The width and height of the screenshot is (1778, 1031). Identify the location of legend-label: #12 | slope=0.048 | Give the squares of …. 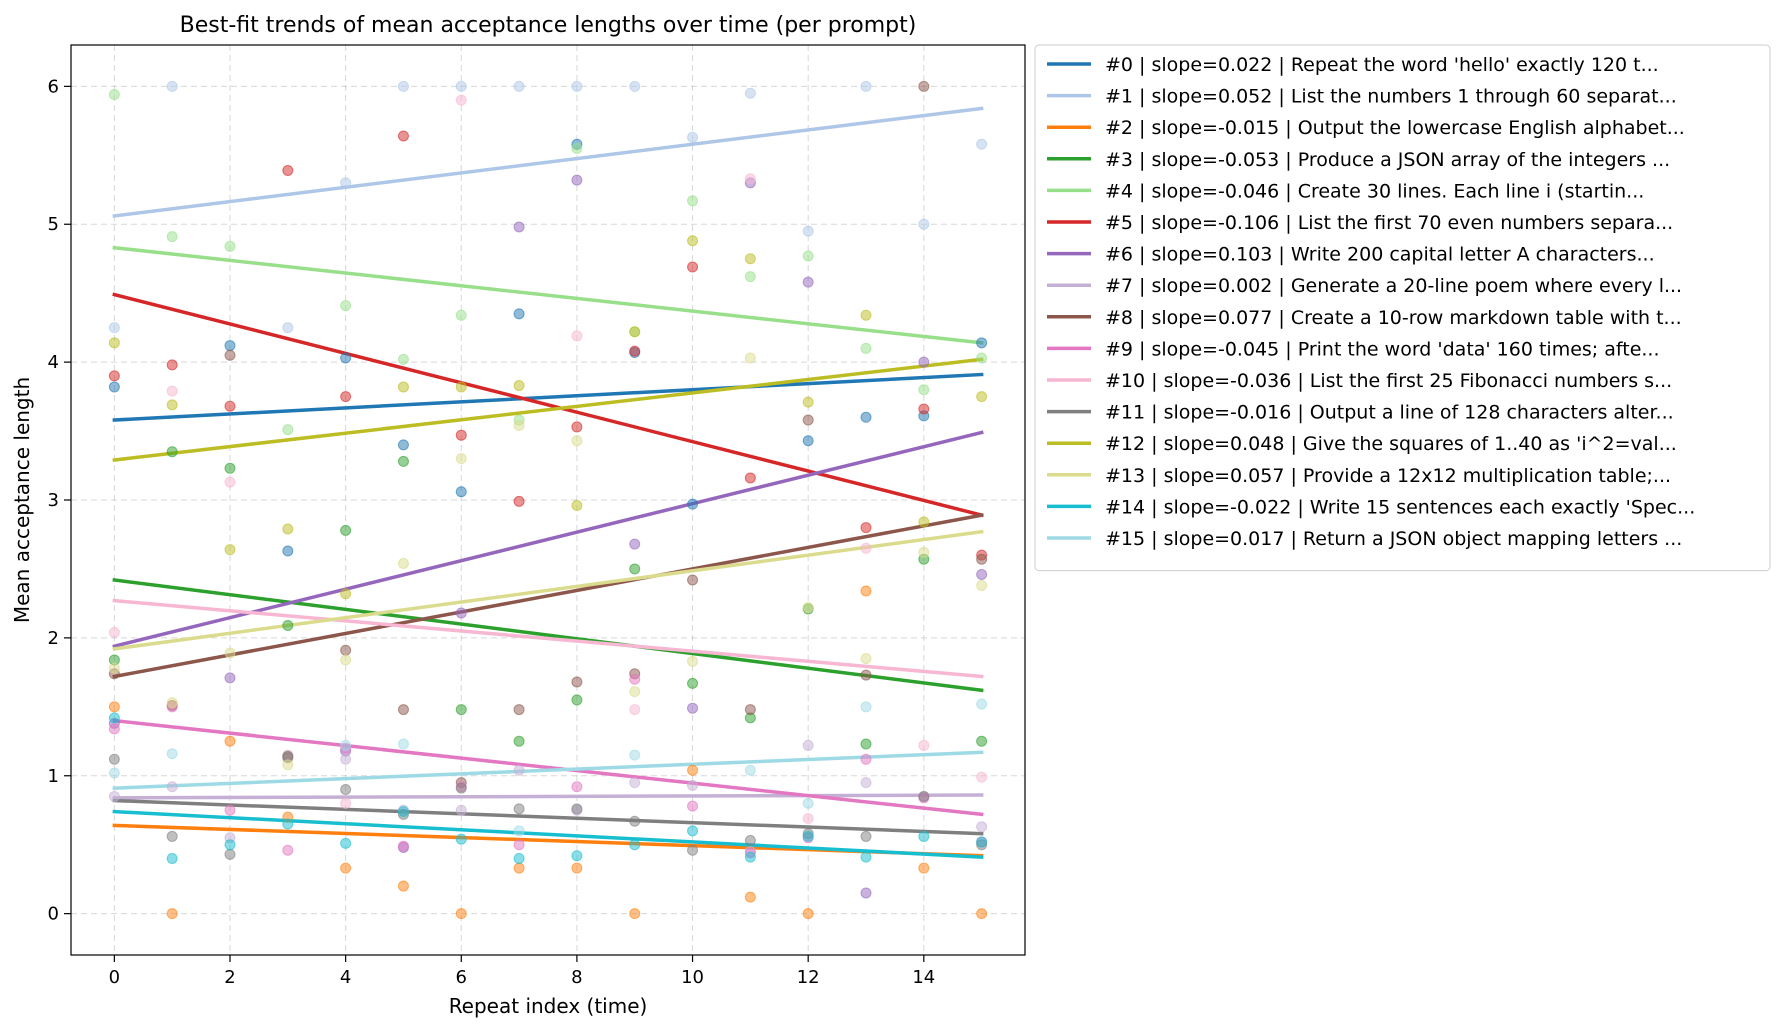
(1391, 444).